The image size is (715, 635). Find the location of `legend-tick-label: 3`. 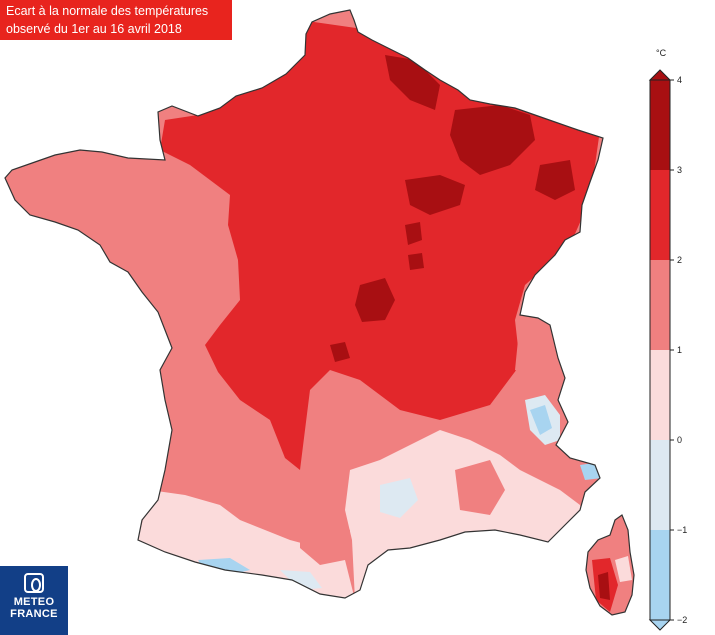

legend-tick-label: 3 is located at coordinates (679, 170).